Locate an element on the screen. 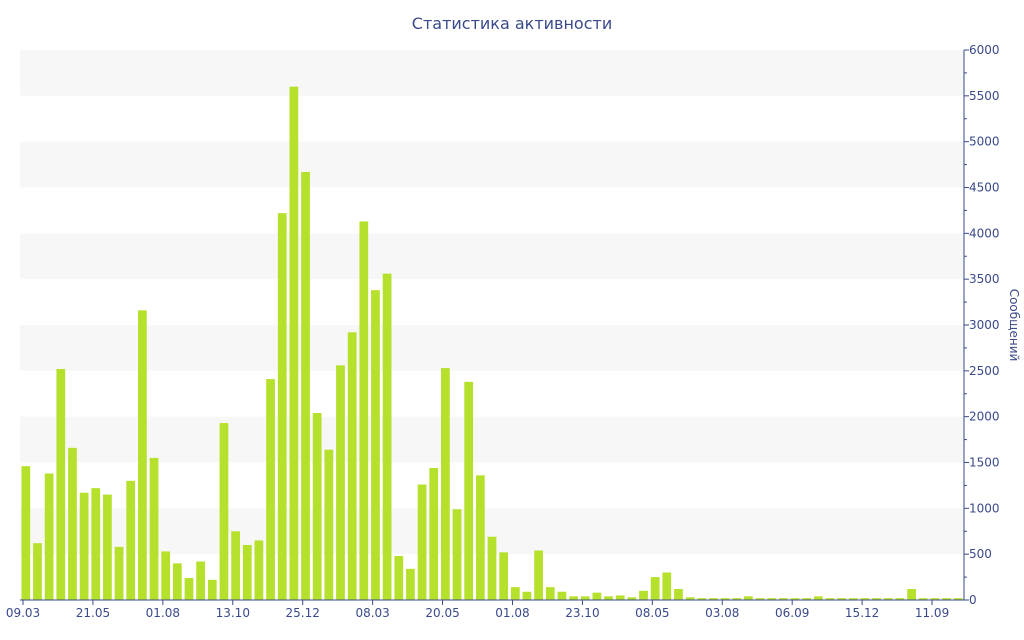 The image size is (1024, 640). x-tick-label: 15.12 is located at coordinates (862, 613).